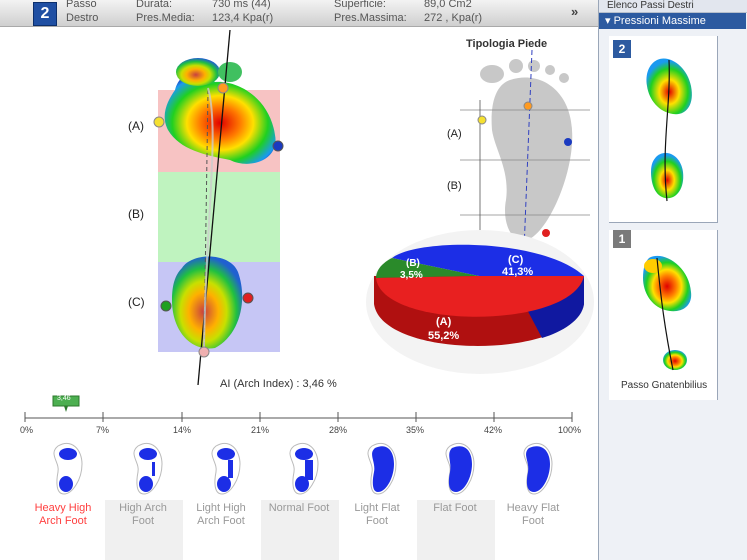 The height and width of the screenshot is (560, 747). Describe the element at coordinates (299, 508) in the screenshot. I see `category-normal: Normal Foot` at that location.